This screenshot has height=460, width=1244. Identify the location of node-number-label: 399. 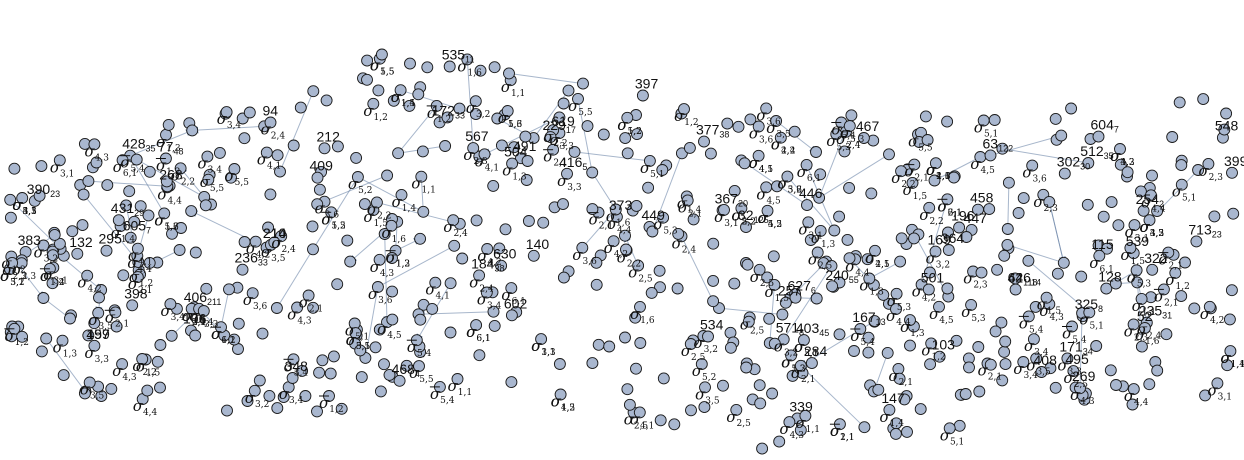
(1234, 161).